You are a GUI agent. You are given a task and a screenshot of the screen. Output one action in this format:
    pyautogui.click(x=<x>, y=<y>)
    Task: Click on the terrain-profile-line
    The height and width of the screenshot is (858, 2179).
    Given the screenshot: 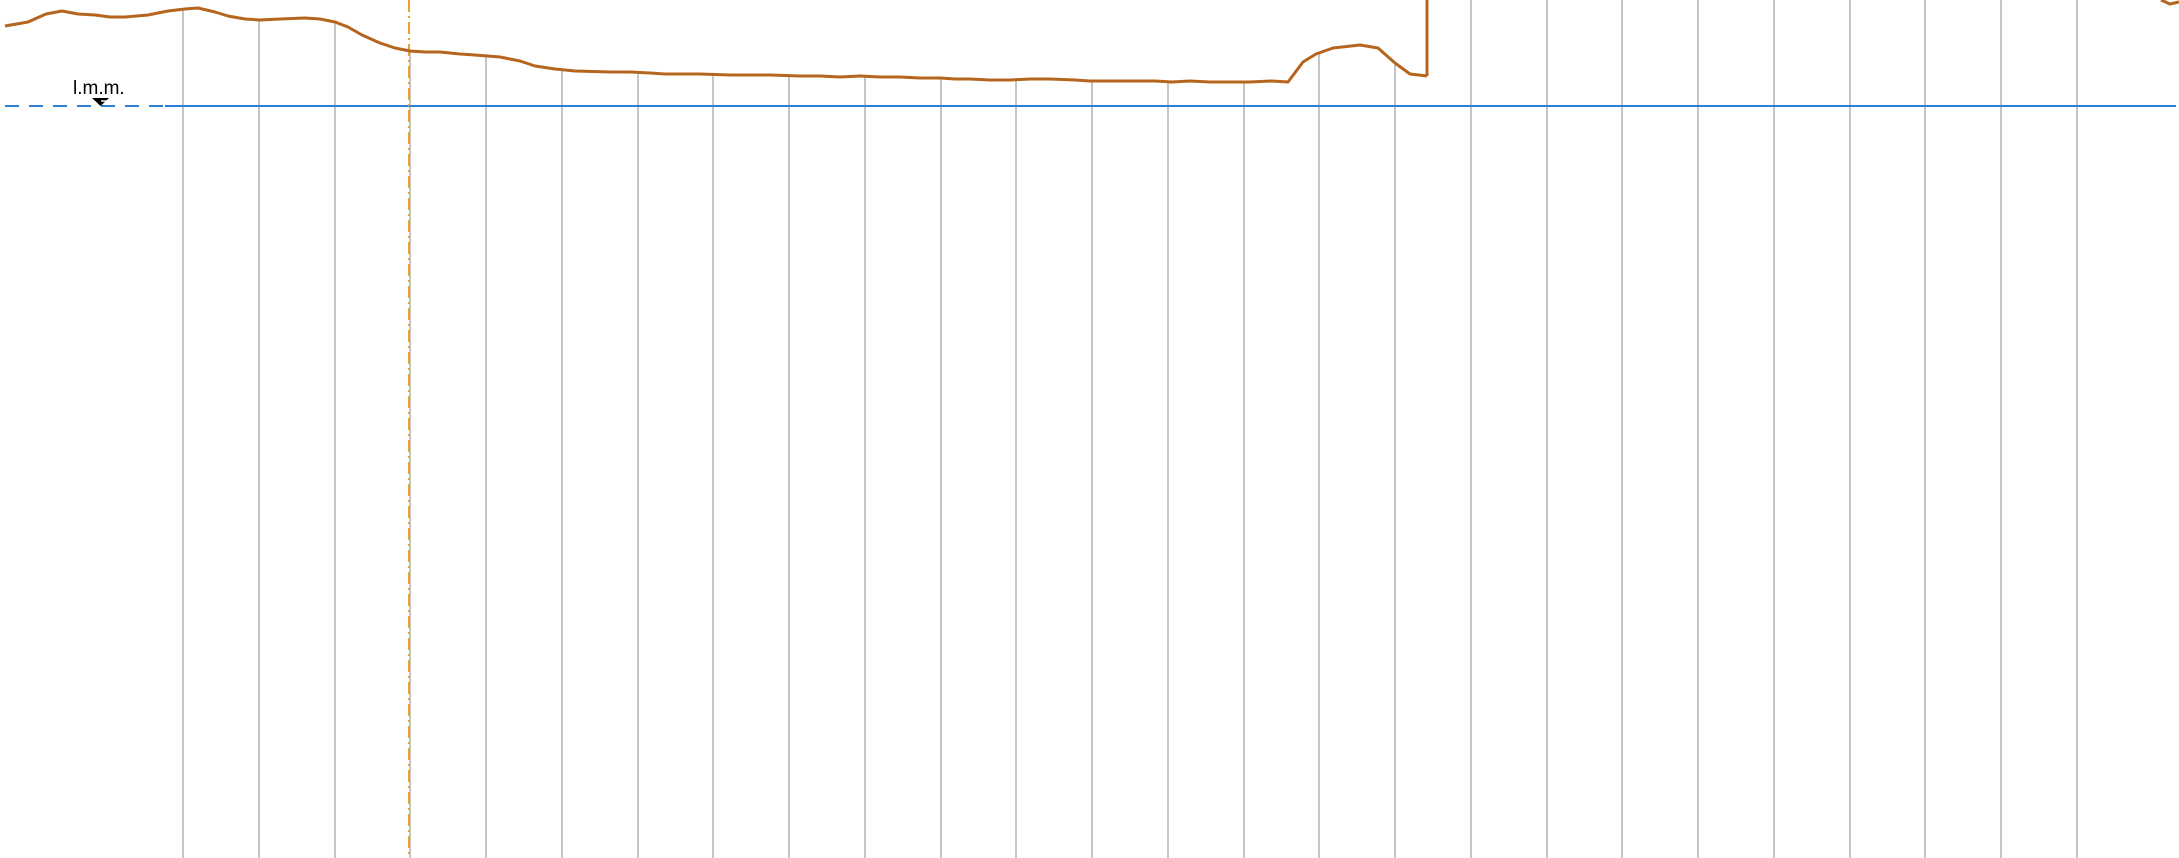 What is the action you would take?
    pyautogui.click(x=716, y=45)
    